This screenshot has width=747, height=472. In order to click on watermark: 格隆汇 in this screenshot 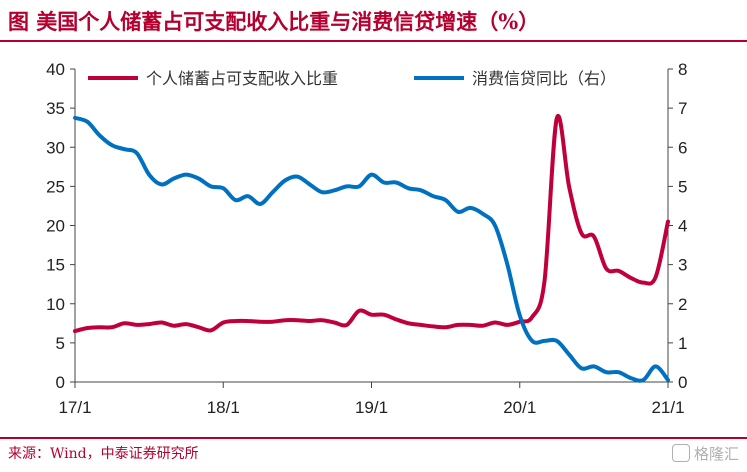, I will do `click(705, 453)`.